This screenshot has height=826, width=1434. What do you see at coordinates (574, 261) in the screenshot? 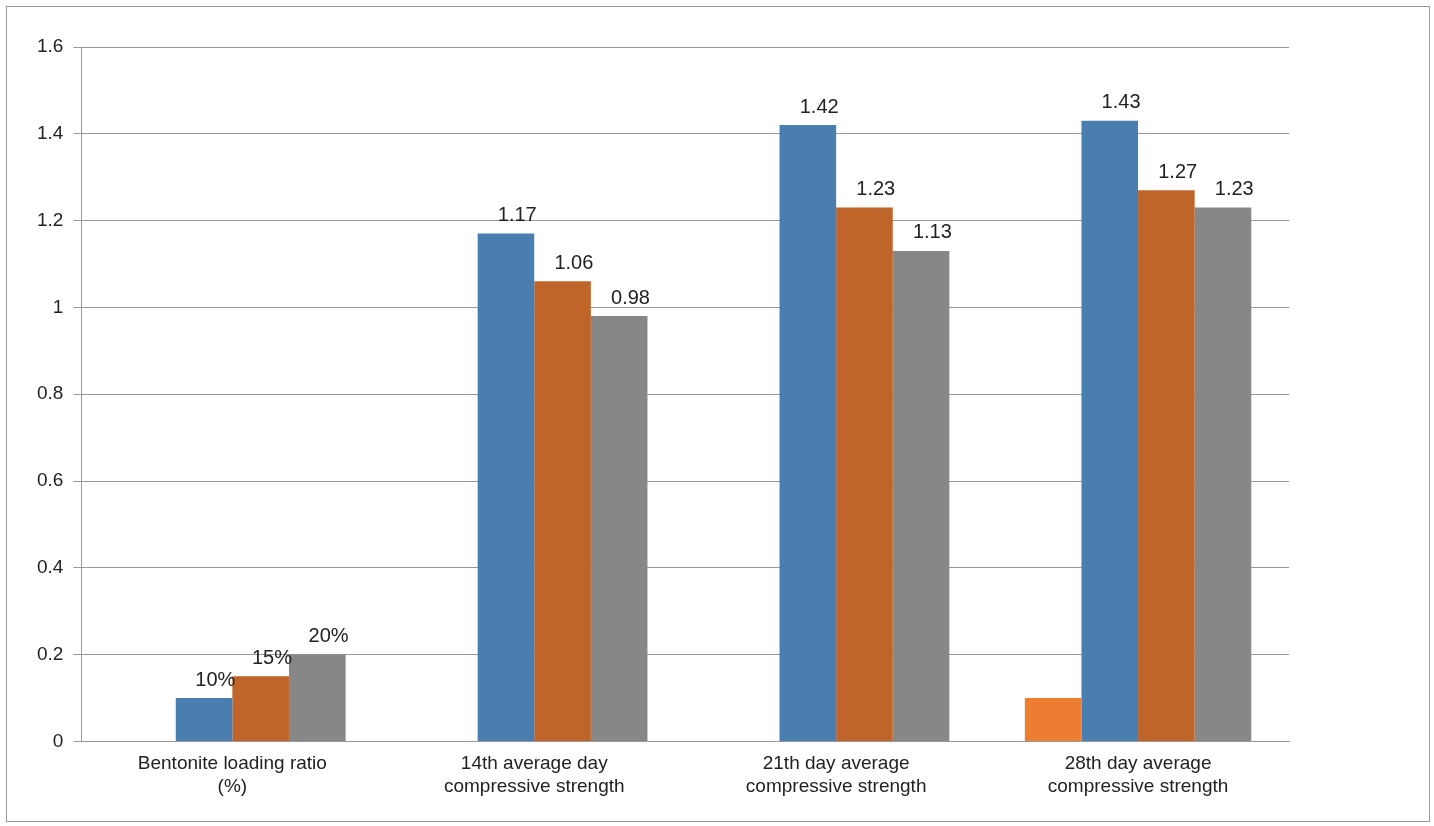
I see `data-label: 1.06` at bounding box center [574, 261].